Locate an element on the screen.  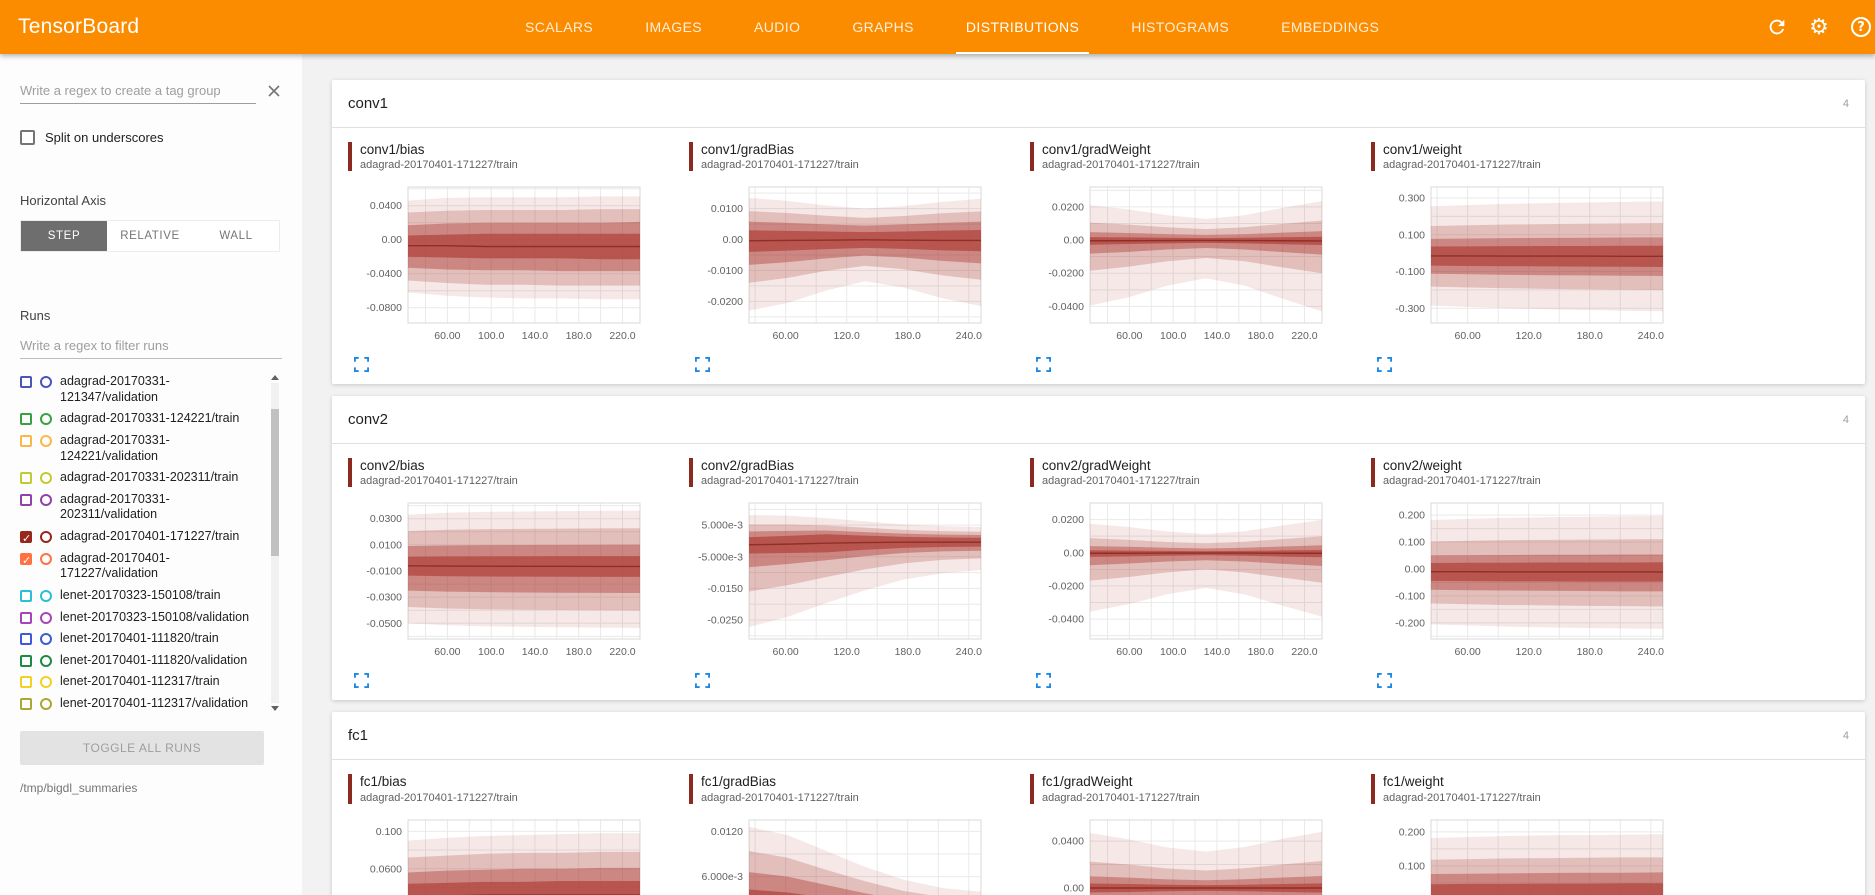
run-item: lenet-20170323-150108/validation is located at coordinates (142, 618).